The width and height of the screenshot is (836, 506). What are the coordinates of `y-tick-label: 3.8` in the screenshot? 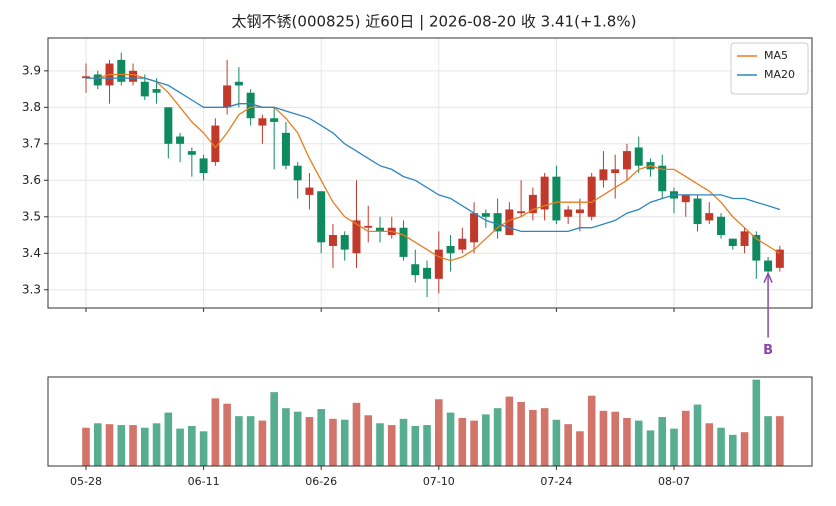 It's located at (31, 107).